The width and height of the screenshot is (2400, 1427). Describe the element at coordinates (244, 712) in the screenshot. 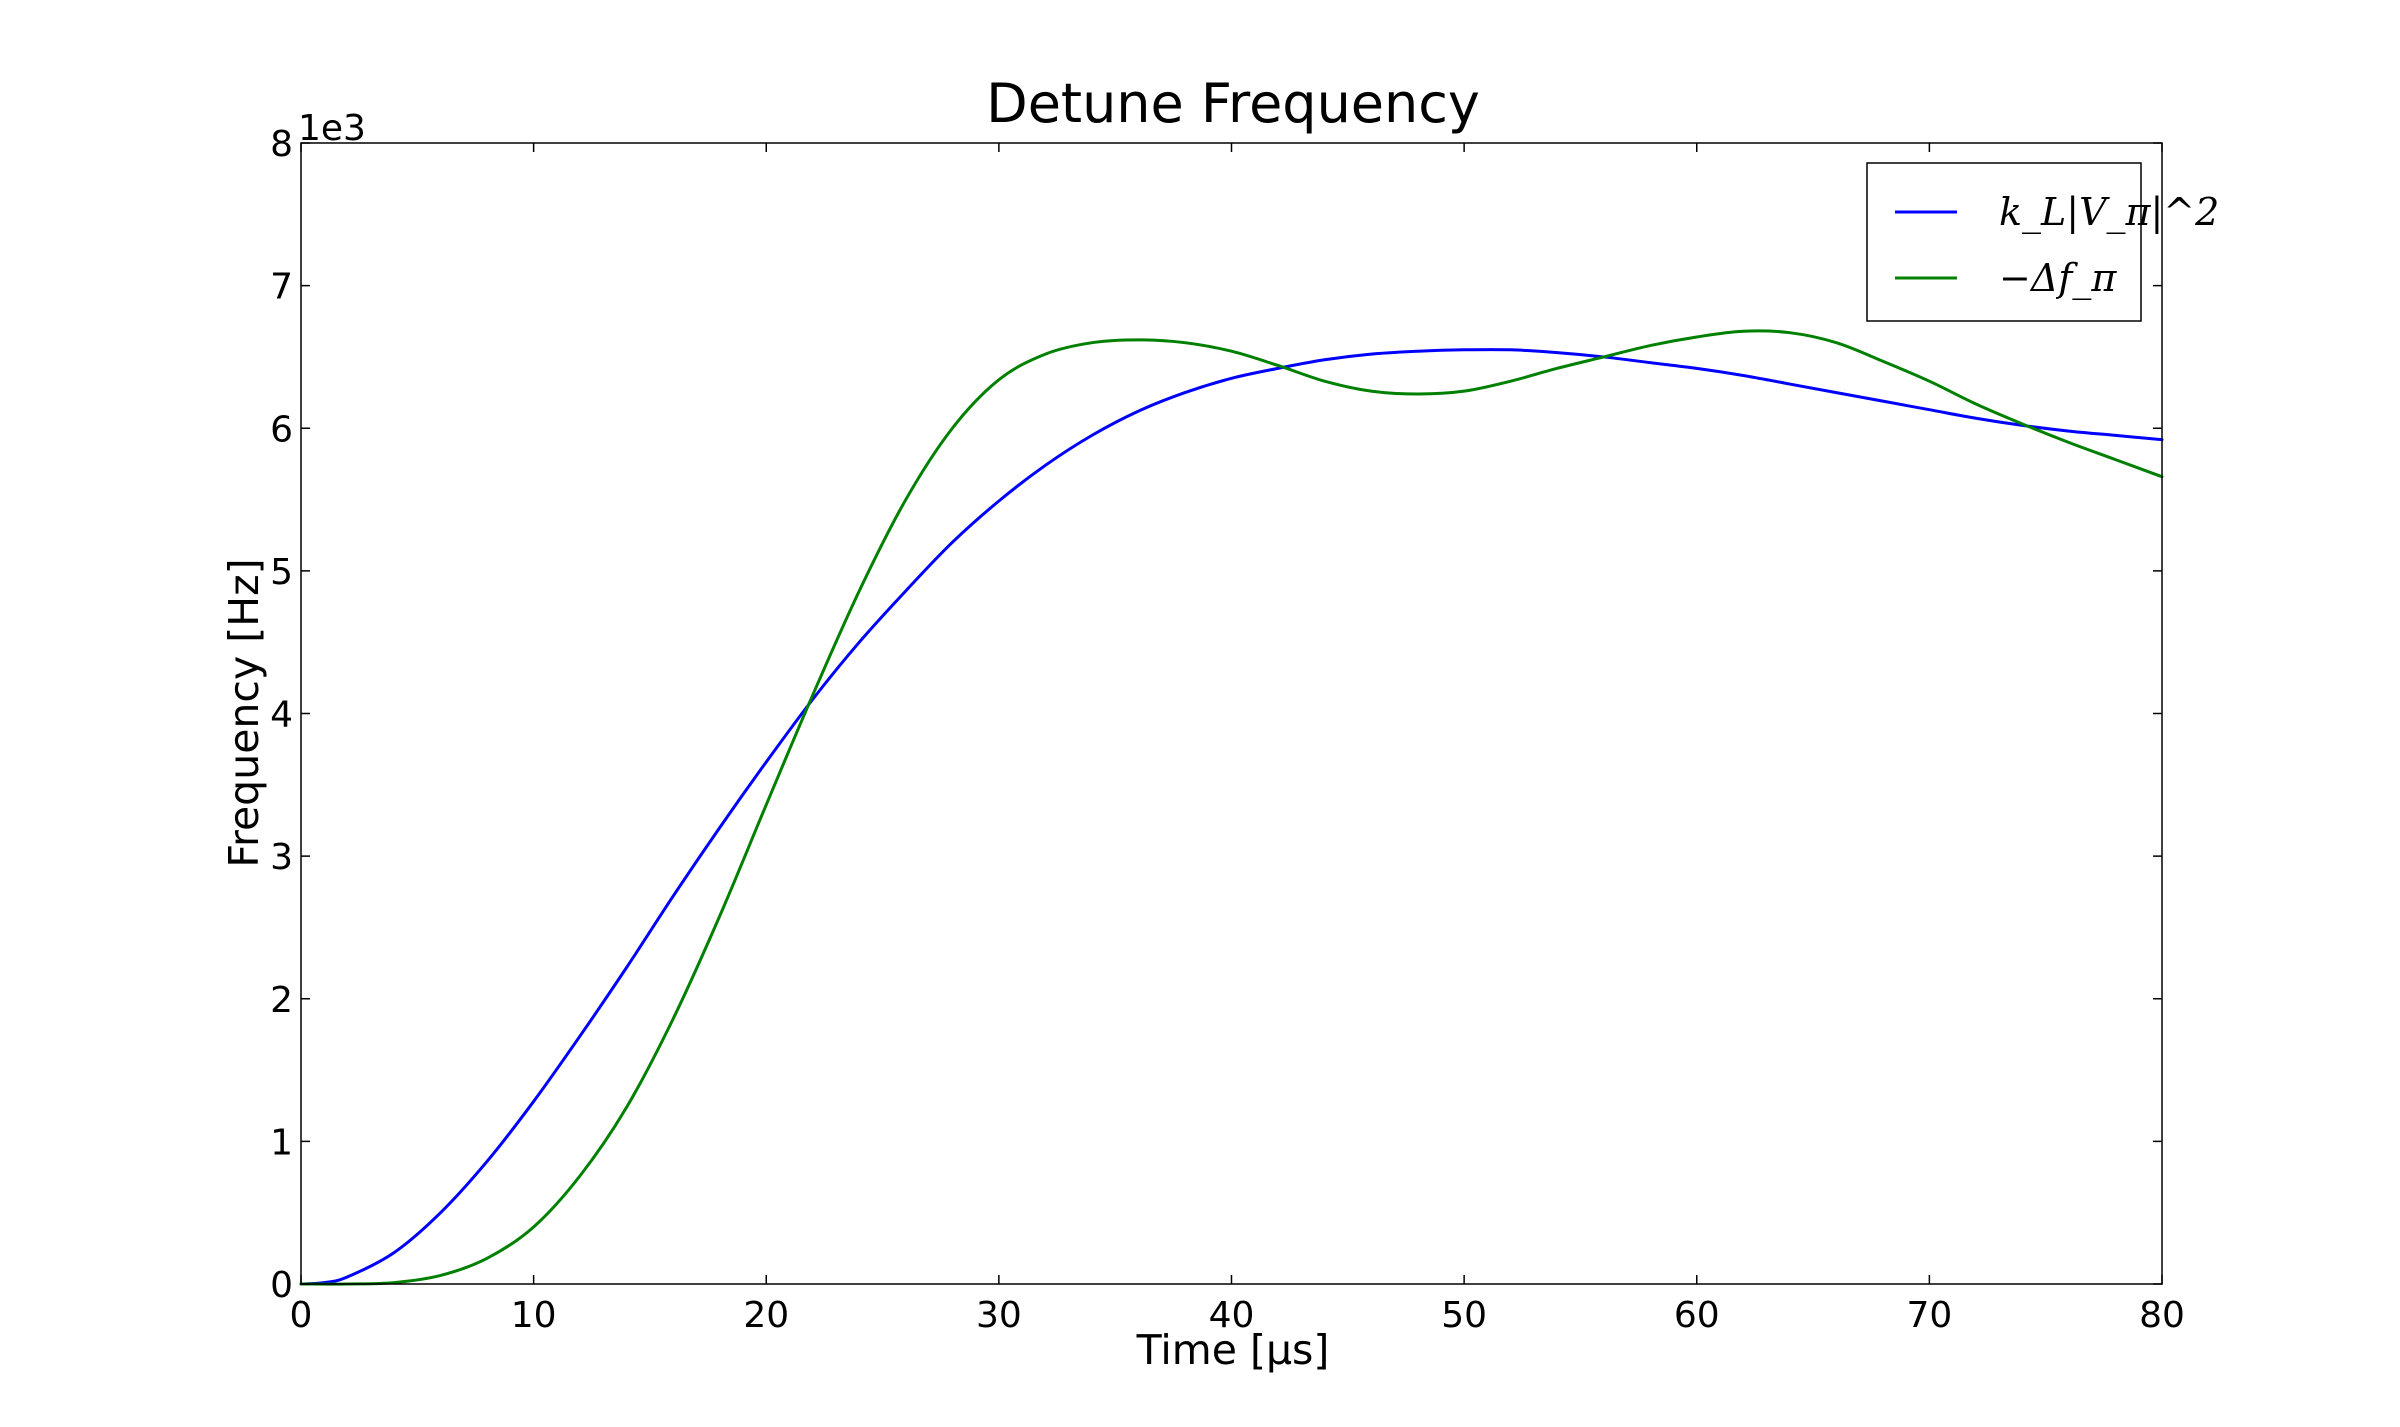

I see `y-axis-label: Frequency [Hz]` at that location.